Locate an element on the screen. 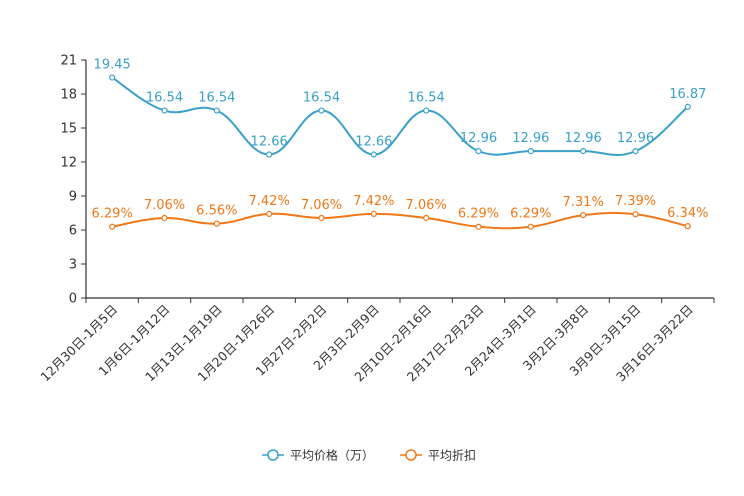  y-tick-label: 12 is located at coordinates (68, 163).